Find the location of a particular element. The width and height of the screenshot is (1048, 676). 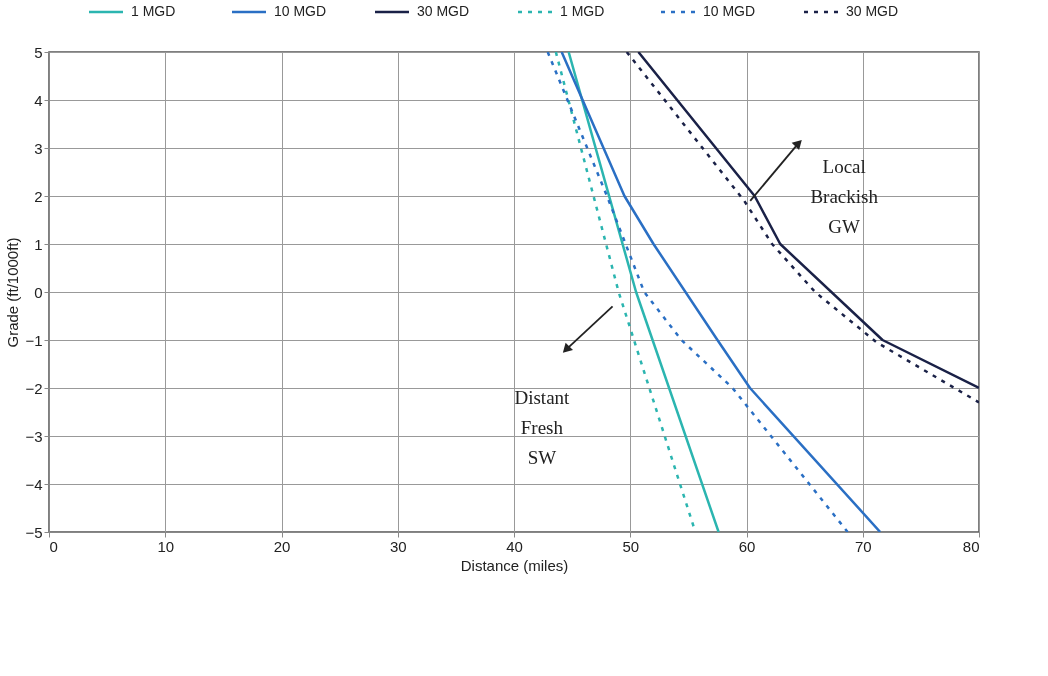

annotation: Distant Fresh SW is located at coordinates (542, 427).